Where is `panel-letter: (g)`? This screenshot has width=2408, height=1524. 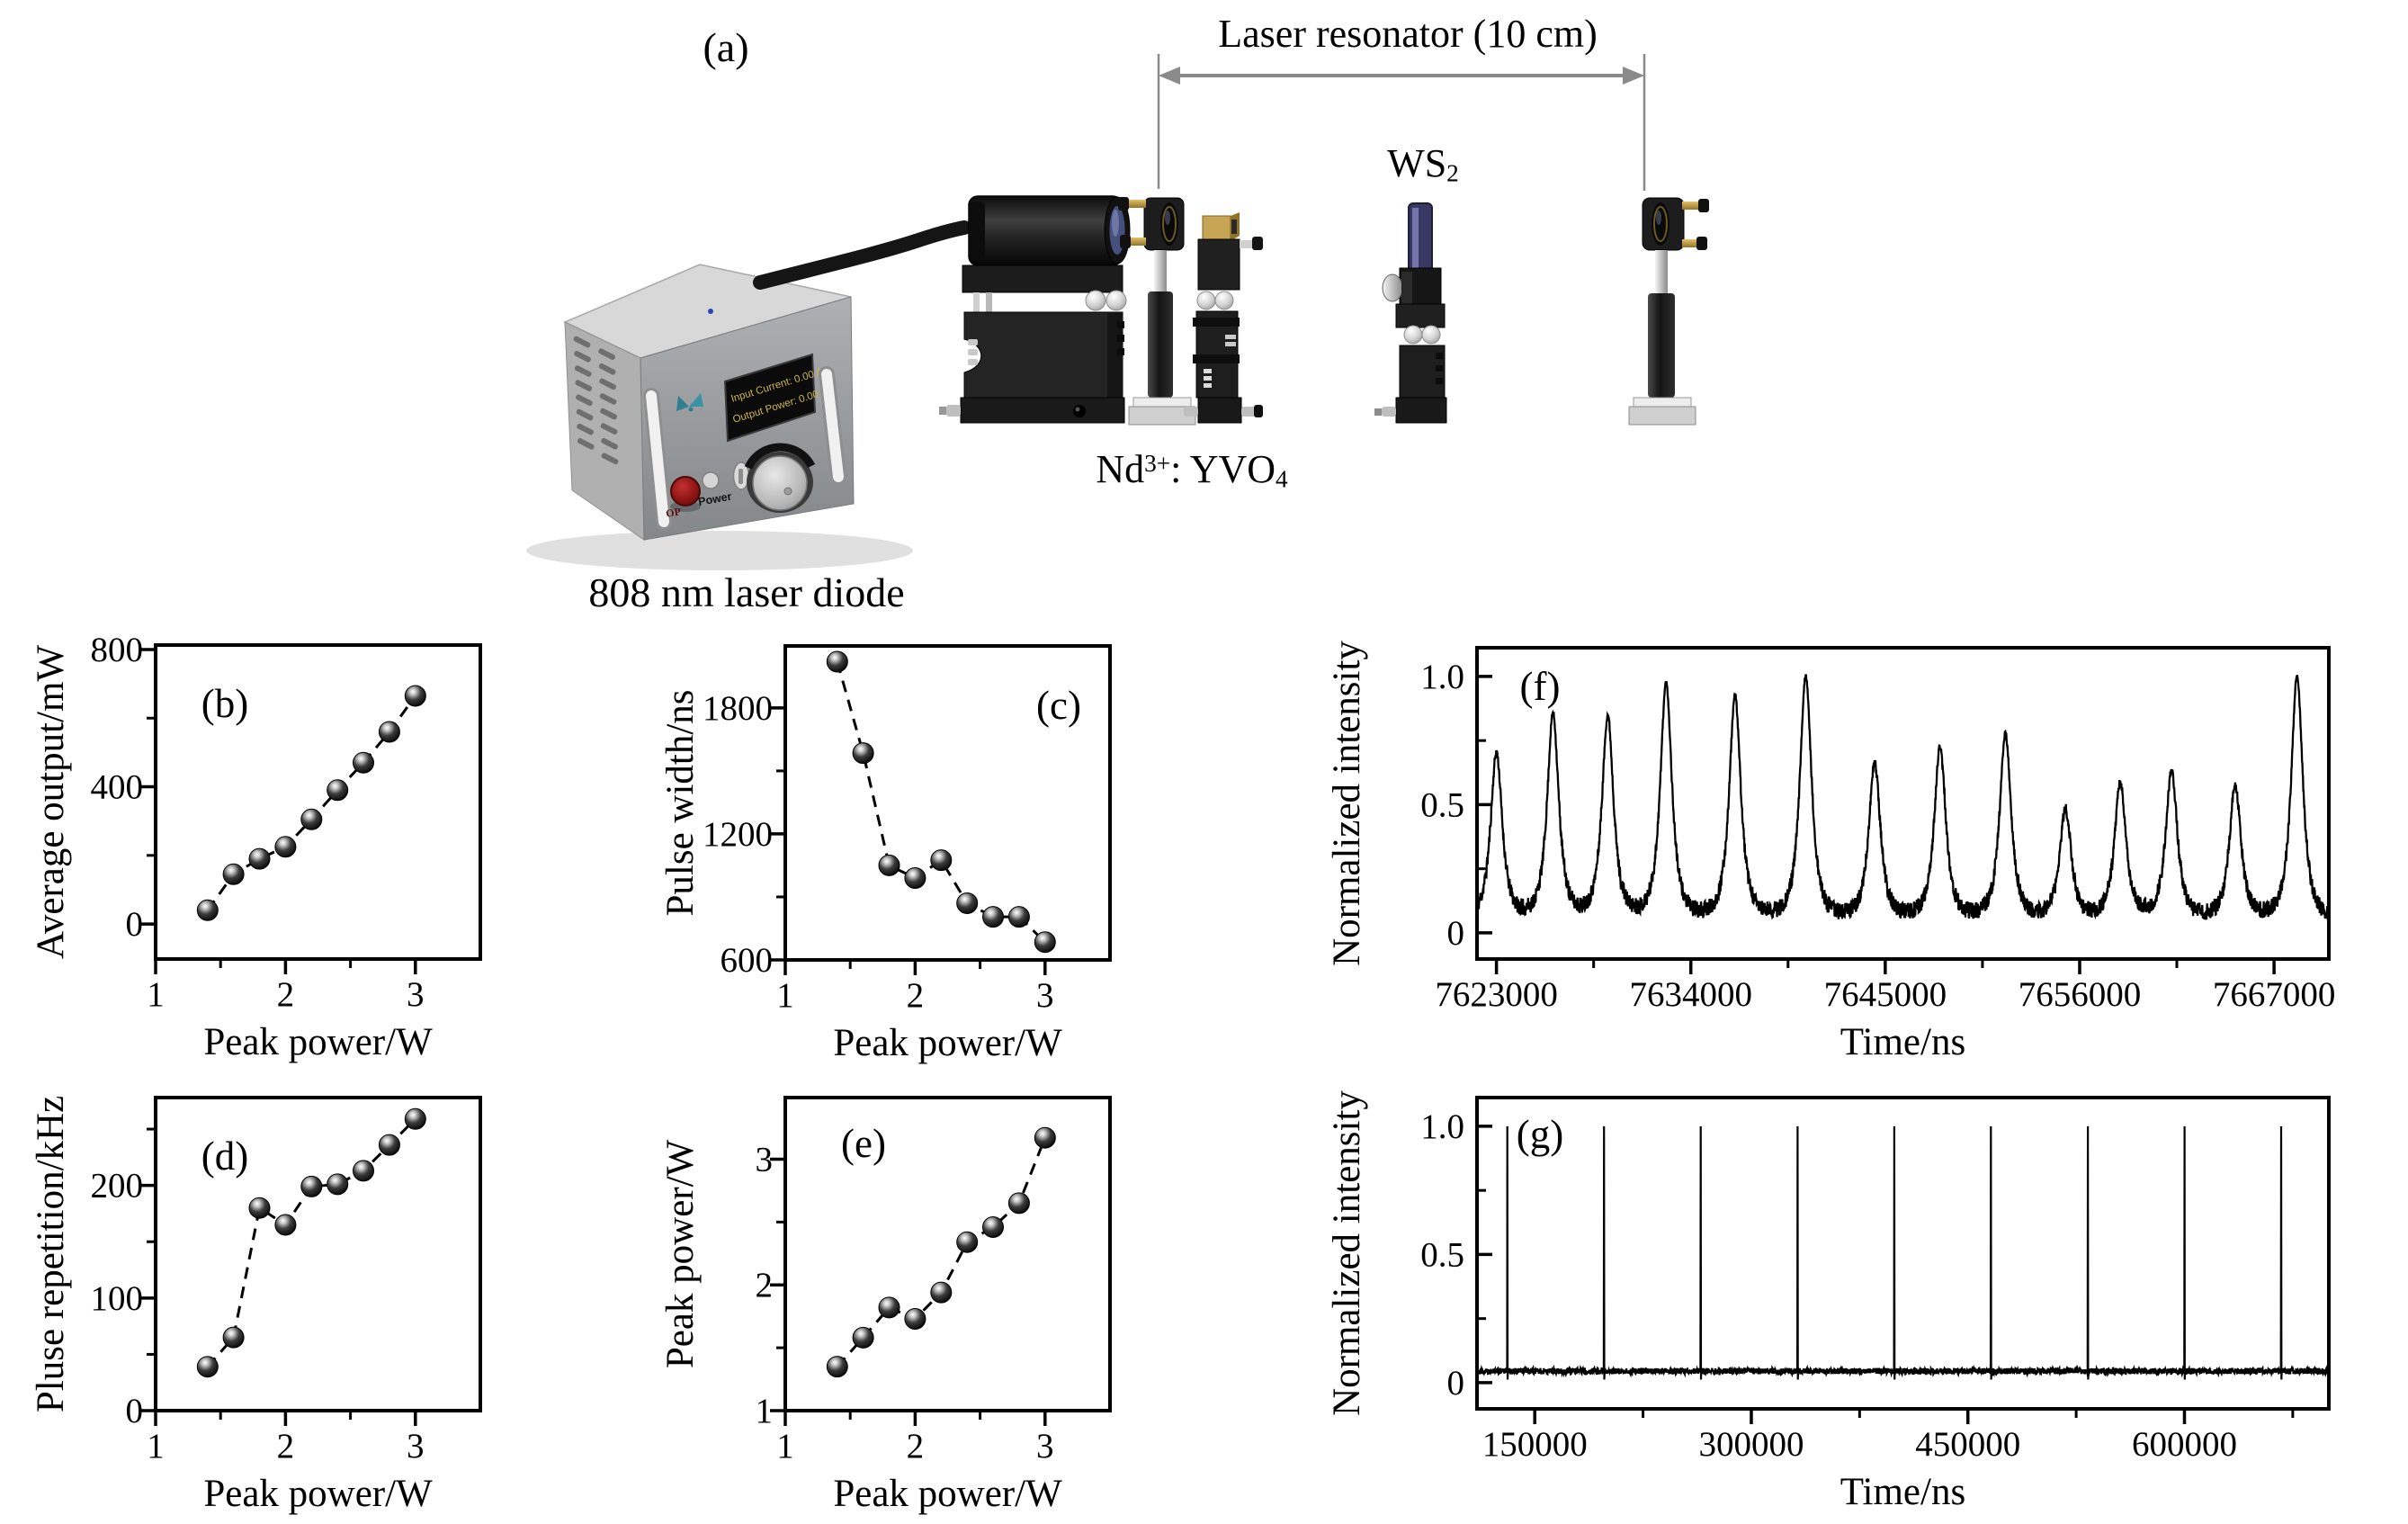 panel-letter: (g) is located at coordinates (1540, 1134).